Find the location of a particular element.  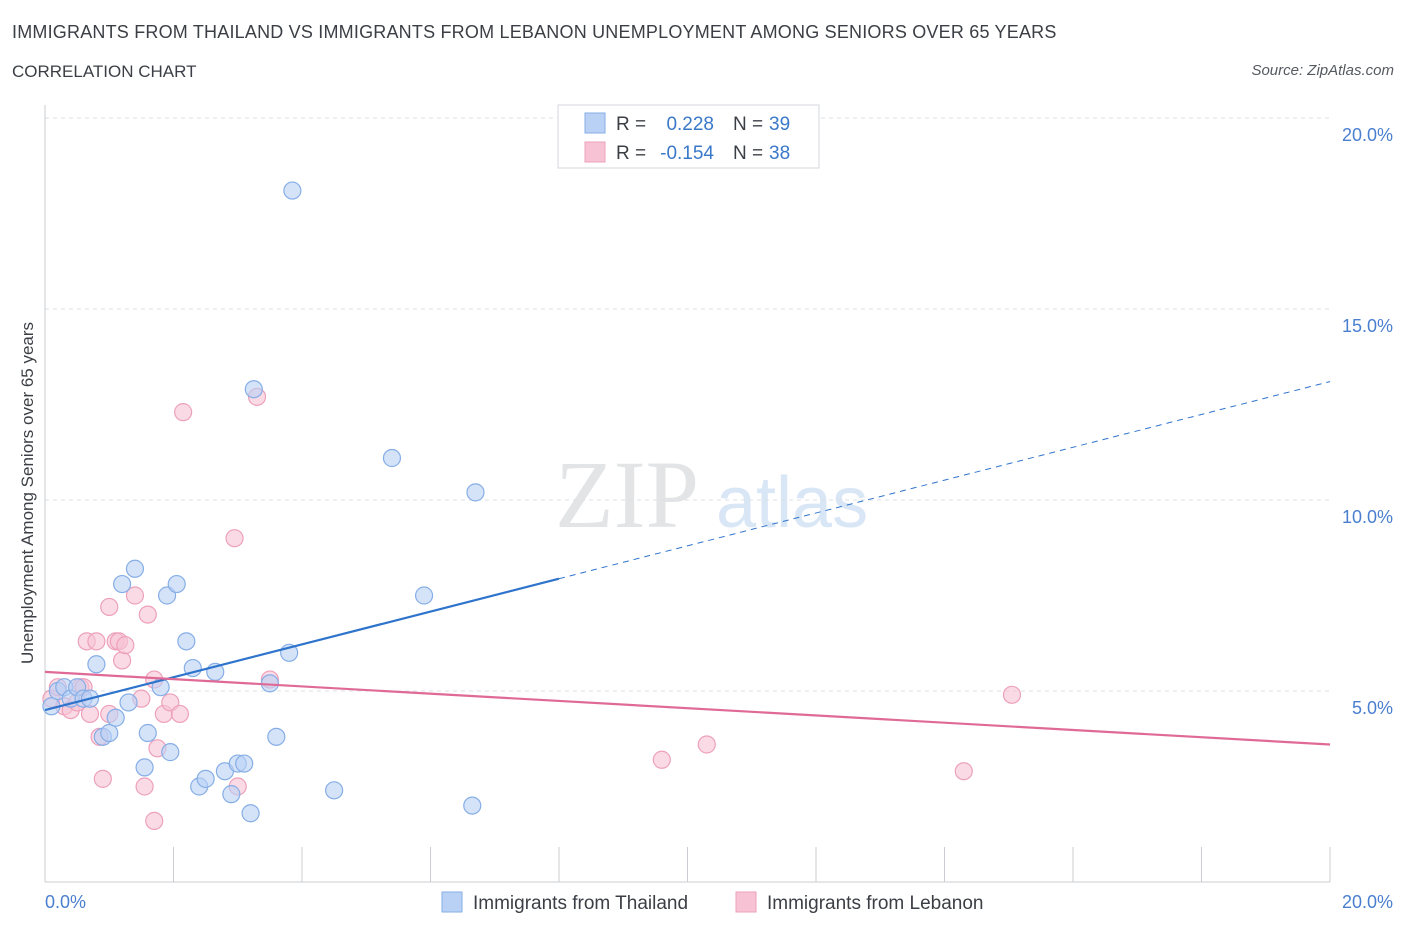

trend-line-thailand-extrapolated is located at coordinates (944, 480).